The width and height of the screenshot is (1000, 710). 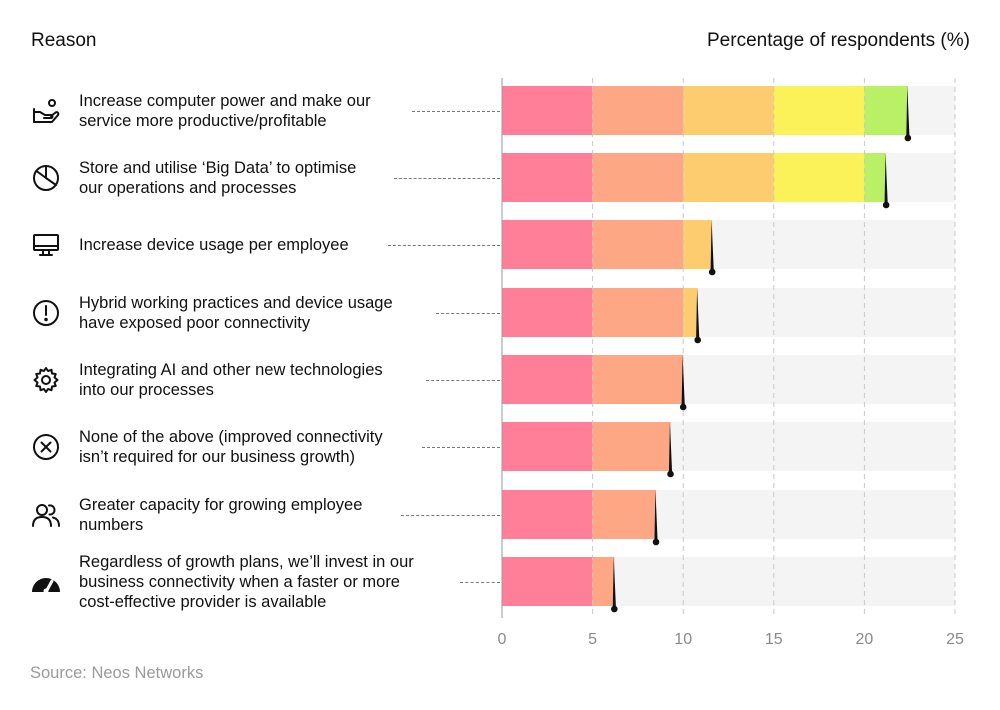 What do you see at coordinates (592, 639) in the screenshot?
I see `x-tick-label: 5` at bounding box center [592, 639].